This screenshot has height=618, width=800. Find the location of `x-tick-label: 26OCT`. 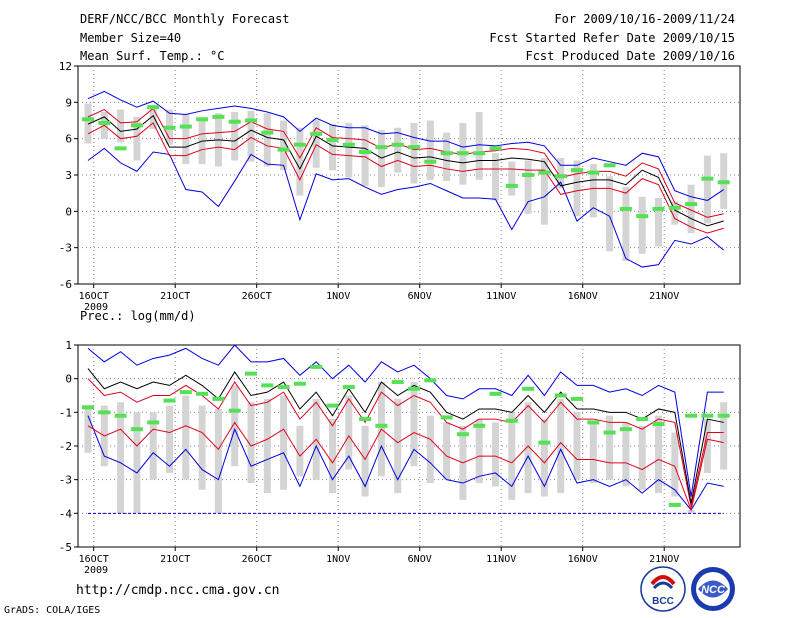

x-tick-label: 26OCT is located at coordinates (257, 296).